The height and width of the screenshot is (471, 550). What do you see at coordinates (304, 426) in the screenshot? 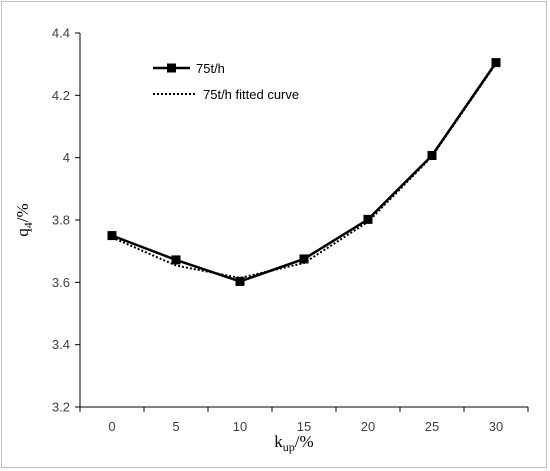
I see `x-tick-label: 15` at bounding box center [304, 426].